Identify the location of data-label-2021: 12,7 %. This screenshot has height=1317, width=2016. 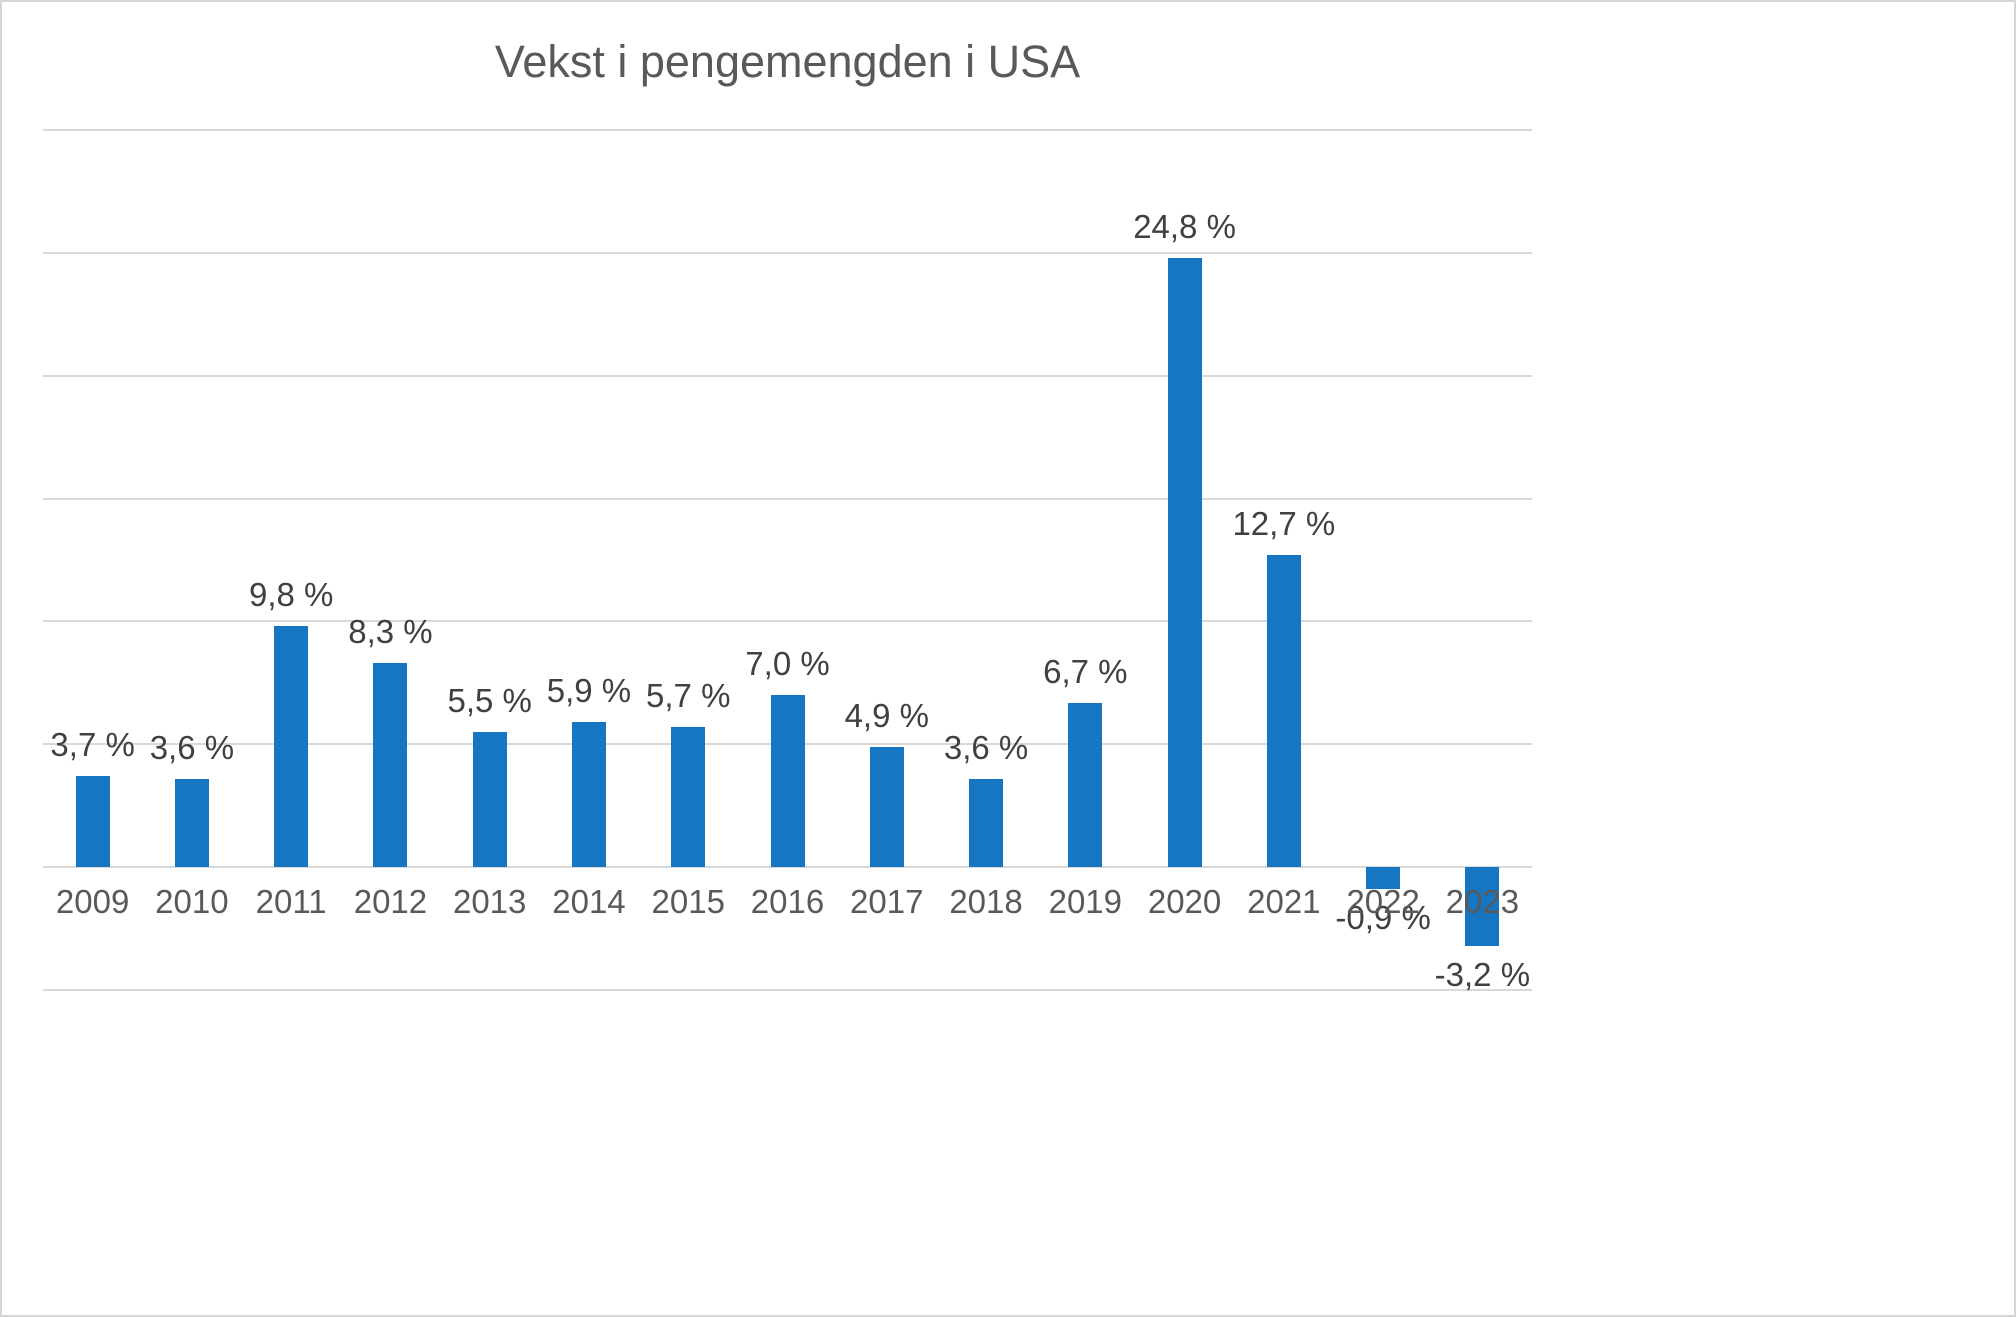
(1284, 524).